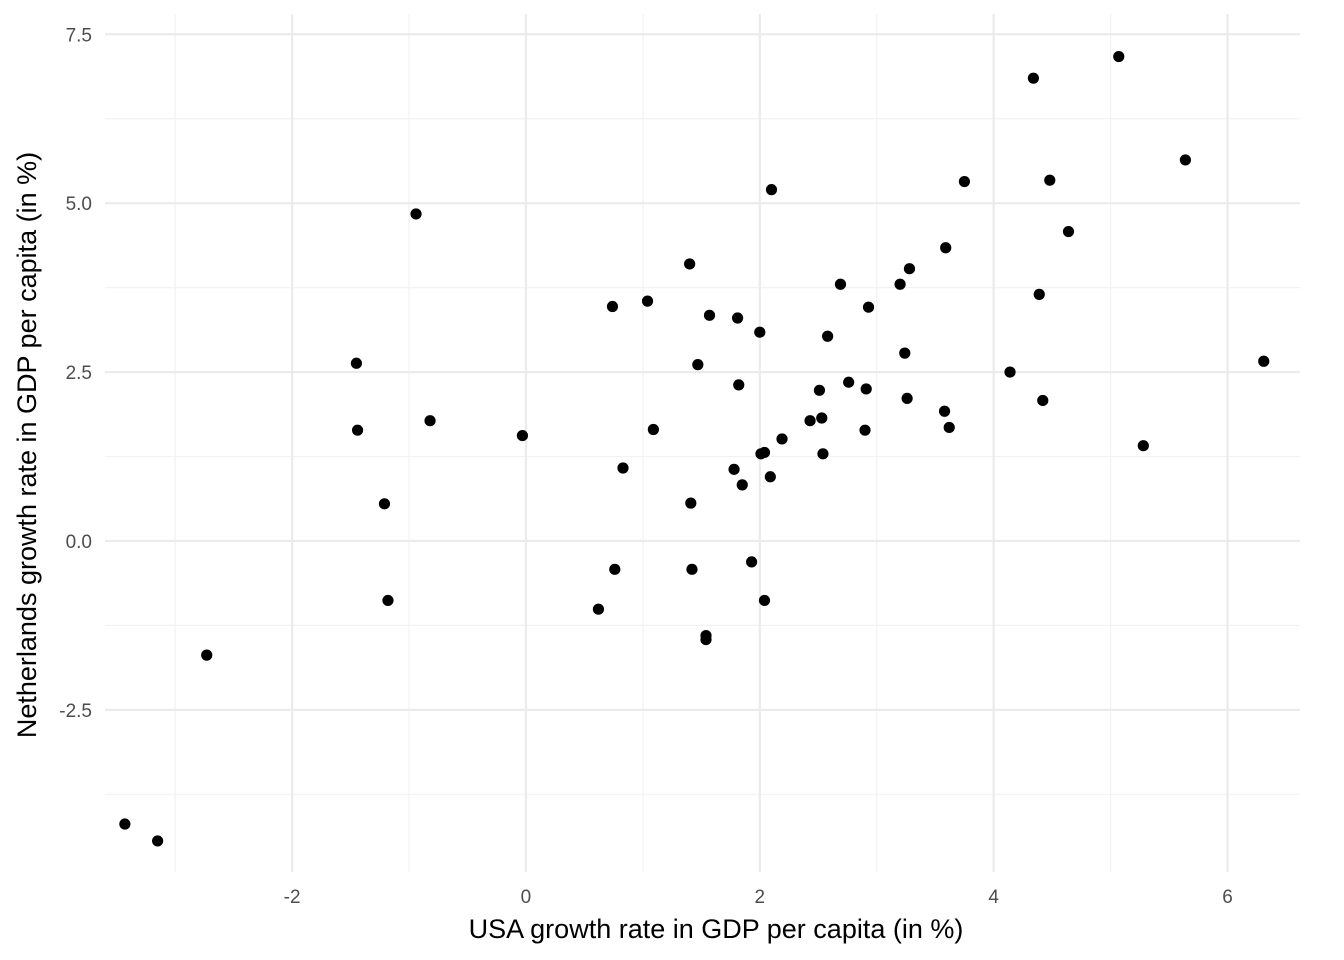 This screenshot has height=960, width=1344. Describe the element at coordinates (1227, 897) in the screenshot. I see `x-tick-label: 6` at that location.